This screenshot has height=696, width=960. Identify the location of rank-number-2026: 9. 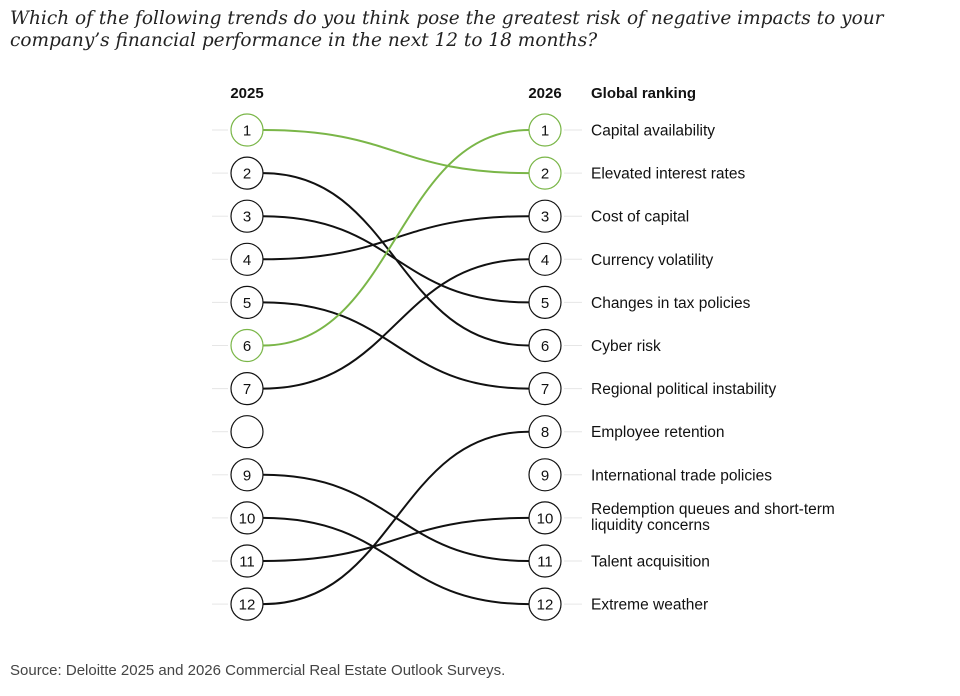
(545, 475).